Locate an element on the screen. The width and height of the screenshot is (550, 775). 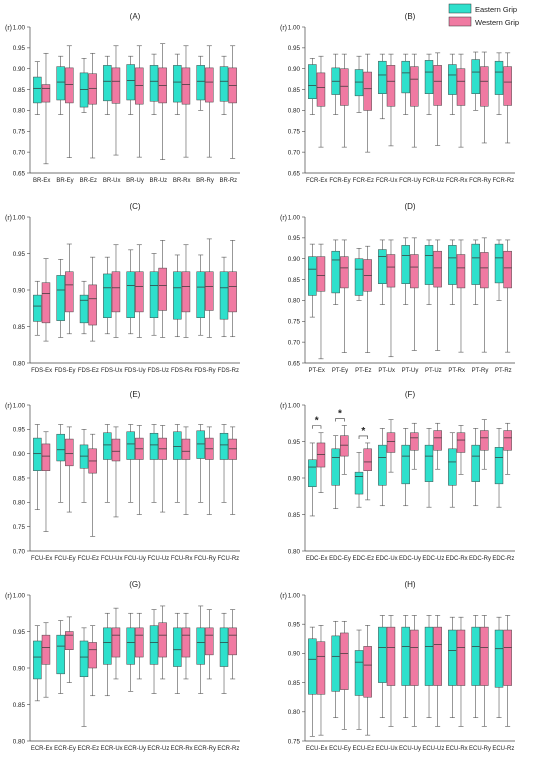
x-tick-label: FCR-Ry is located at coordinates (480, 181).